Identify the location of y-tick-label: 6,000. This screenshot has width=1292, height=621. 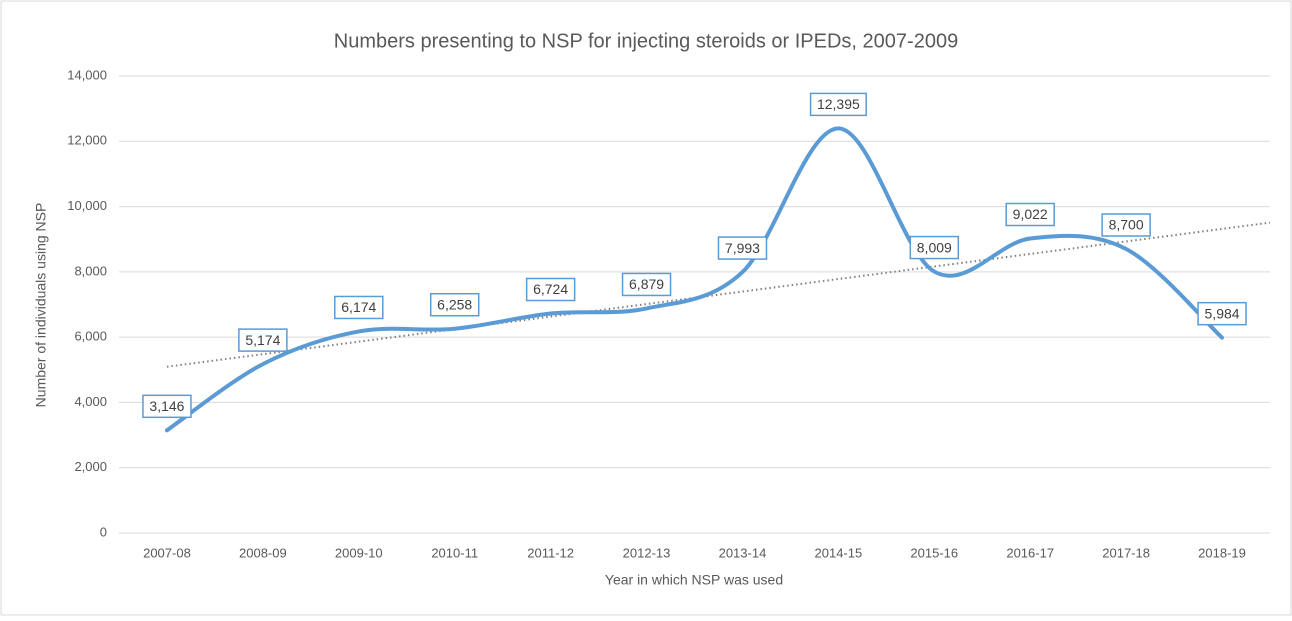
(90, 336).